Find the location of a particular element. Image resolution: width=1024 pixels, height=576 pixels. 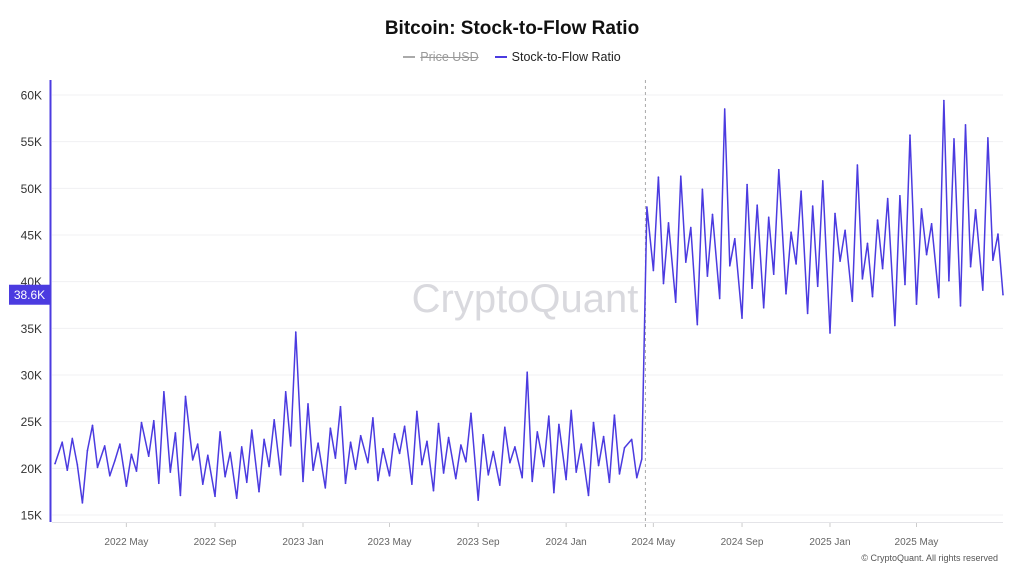

copyright-footer: © CryptoQuant. All rights reserved is located at coordinates (929, 558).